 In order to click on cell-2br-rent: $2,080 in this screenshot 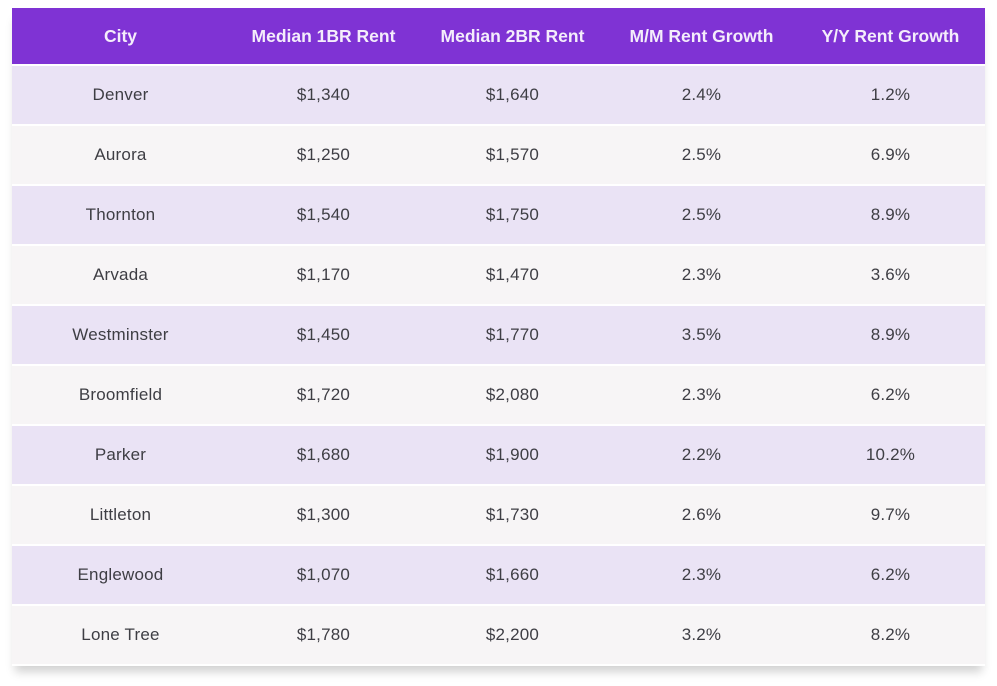, I will do `click(512, 395)`.